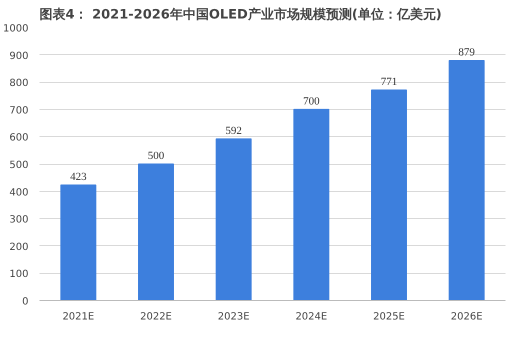  Describe the element at coordinates (19, 84) in the screenshot. I see `y-tick-label: 800` at that location.